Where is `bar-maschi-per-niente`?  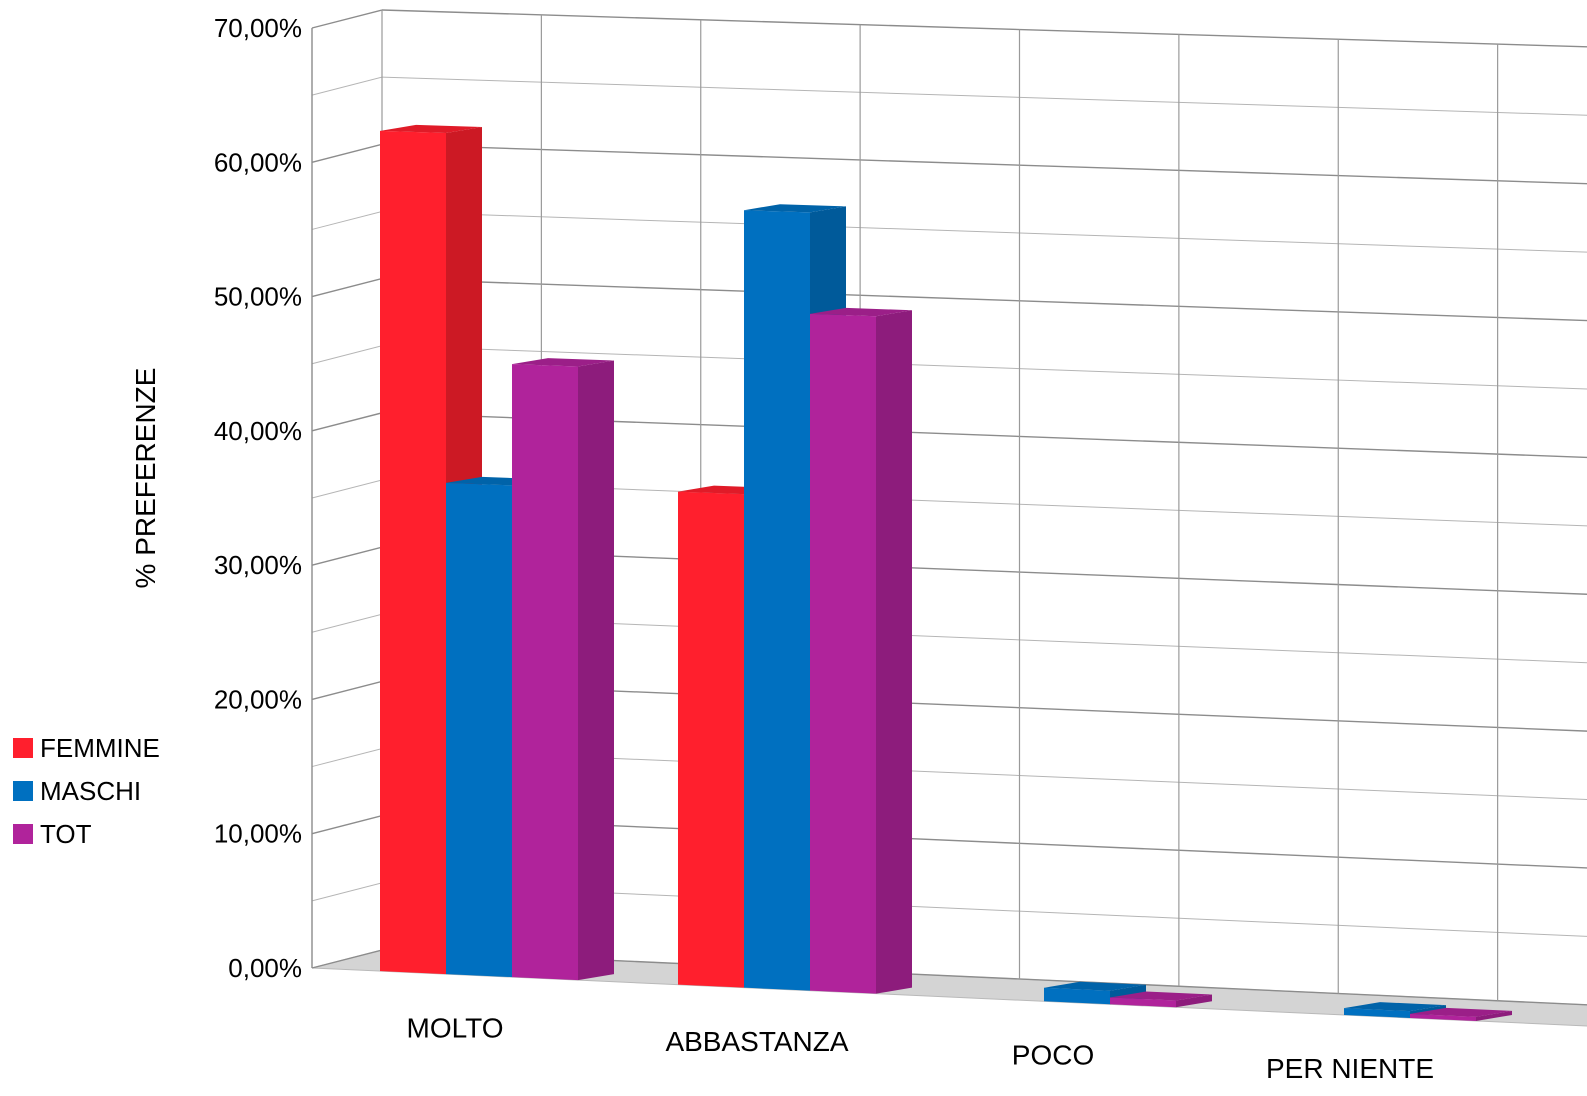 bar-maschi-per-niente is located at coordinates (1395, 1010).